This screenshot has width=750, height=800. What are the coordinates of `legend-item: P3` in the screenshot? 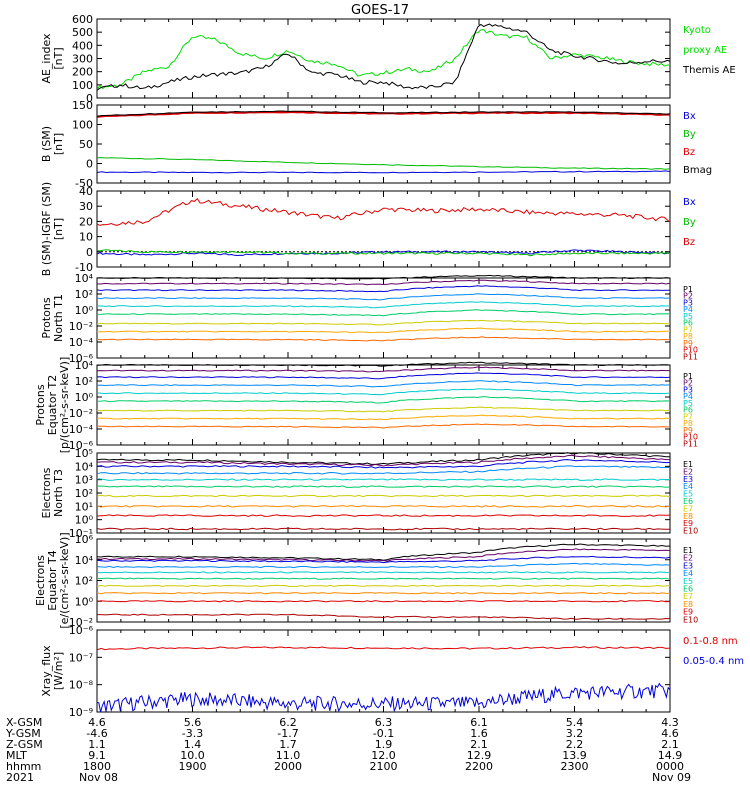 It's located at (688, 389).